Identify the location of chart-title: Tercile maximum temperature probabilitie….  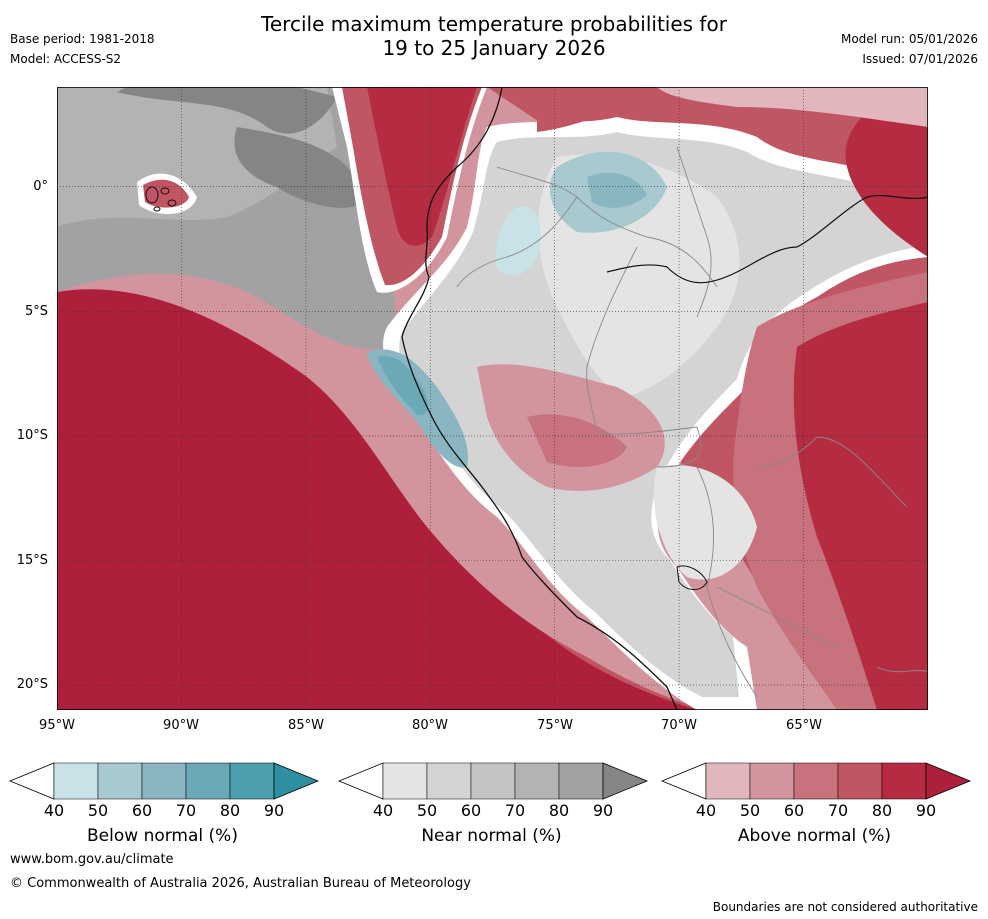
(494, 36).